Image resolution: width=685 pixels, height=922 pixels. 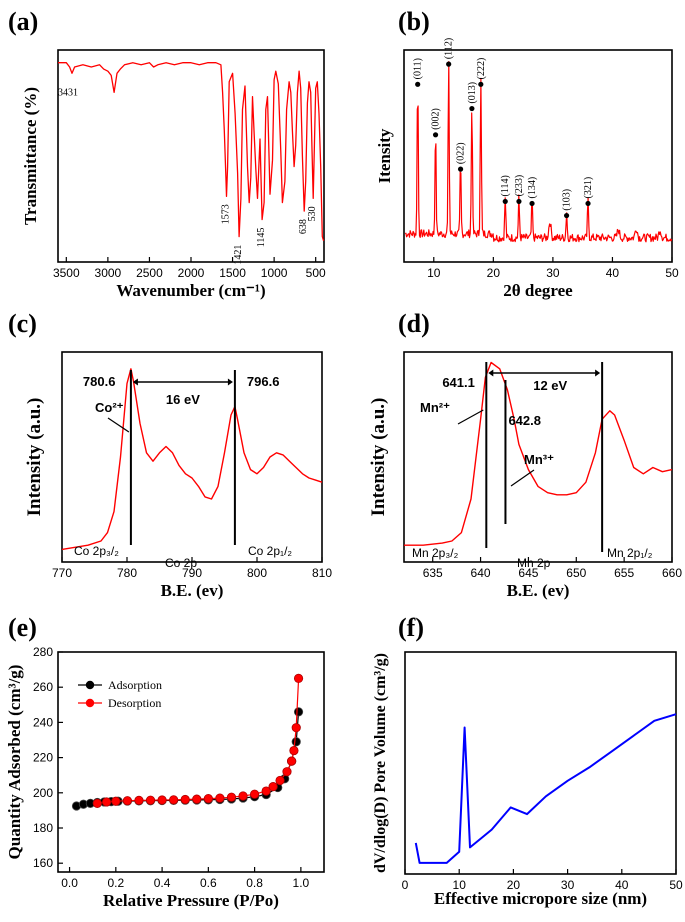 I want to click on panel-c-peak1-label: 780.6, so click(x=99, y=381).